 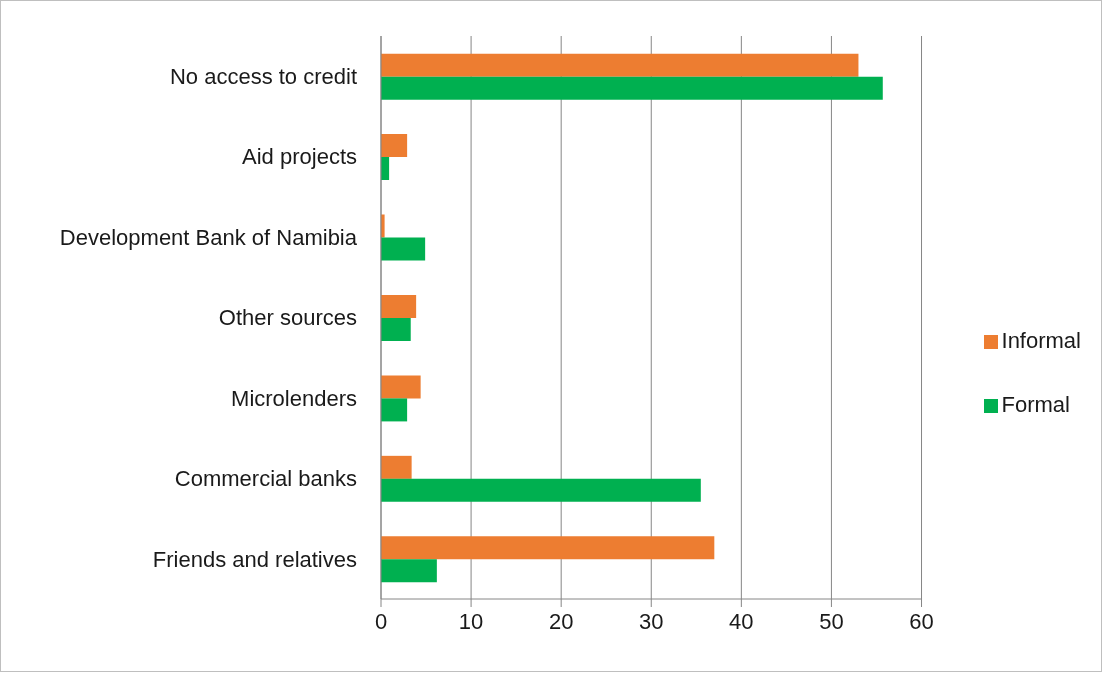 What do you see at coordinates (254, 559) in the screenshot?
I see `y-tick-label: Friends and relatives` at bounding box center [254, 559].